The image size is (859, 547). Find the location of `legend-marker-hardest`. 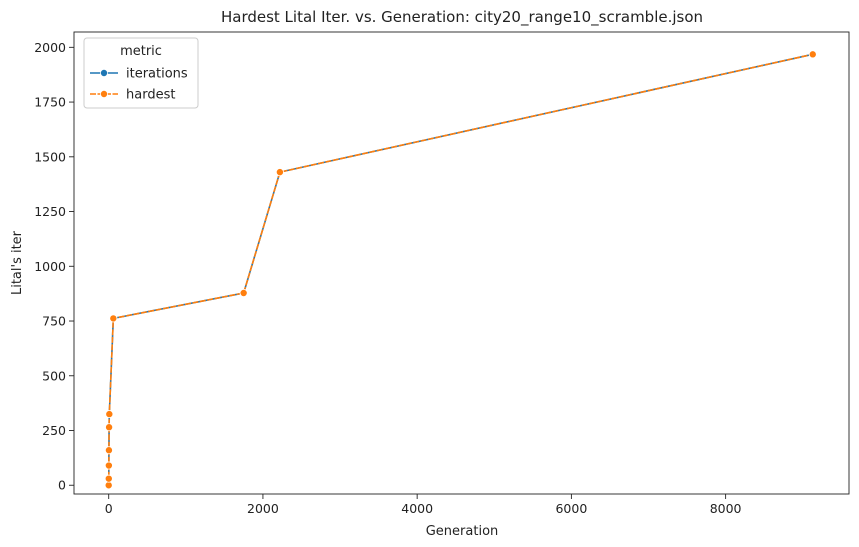

legend-marker-hardest is located at coordinates (104, 94).